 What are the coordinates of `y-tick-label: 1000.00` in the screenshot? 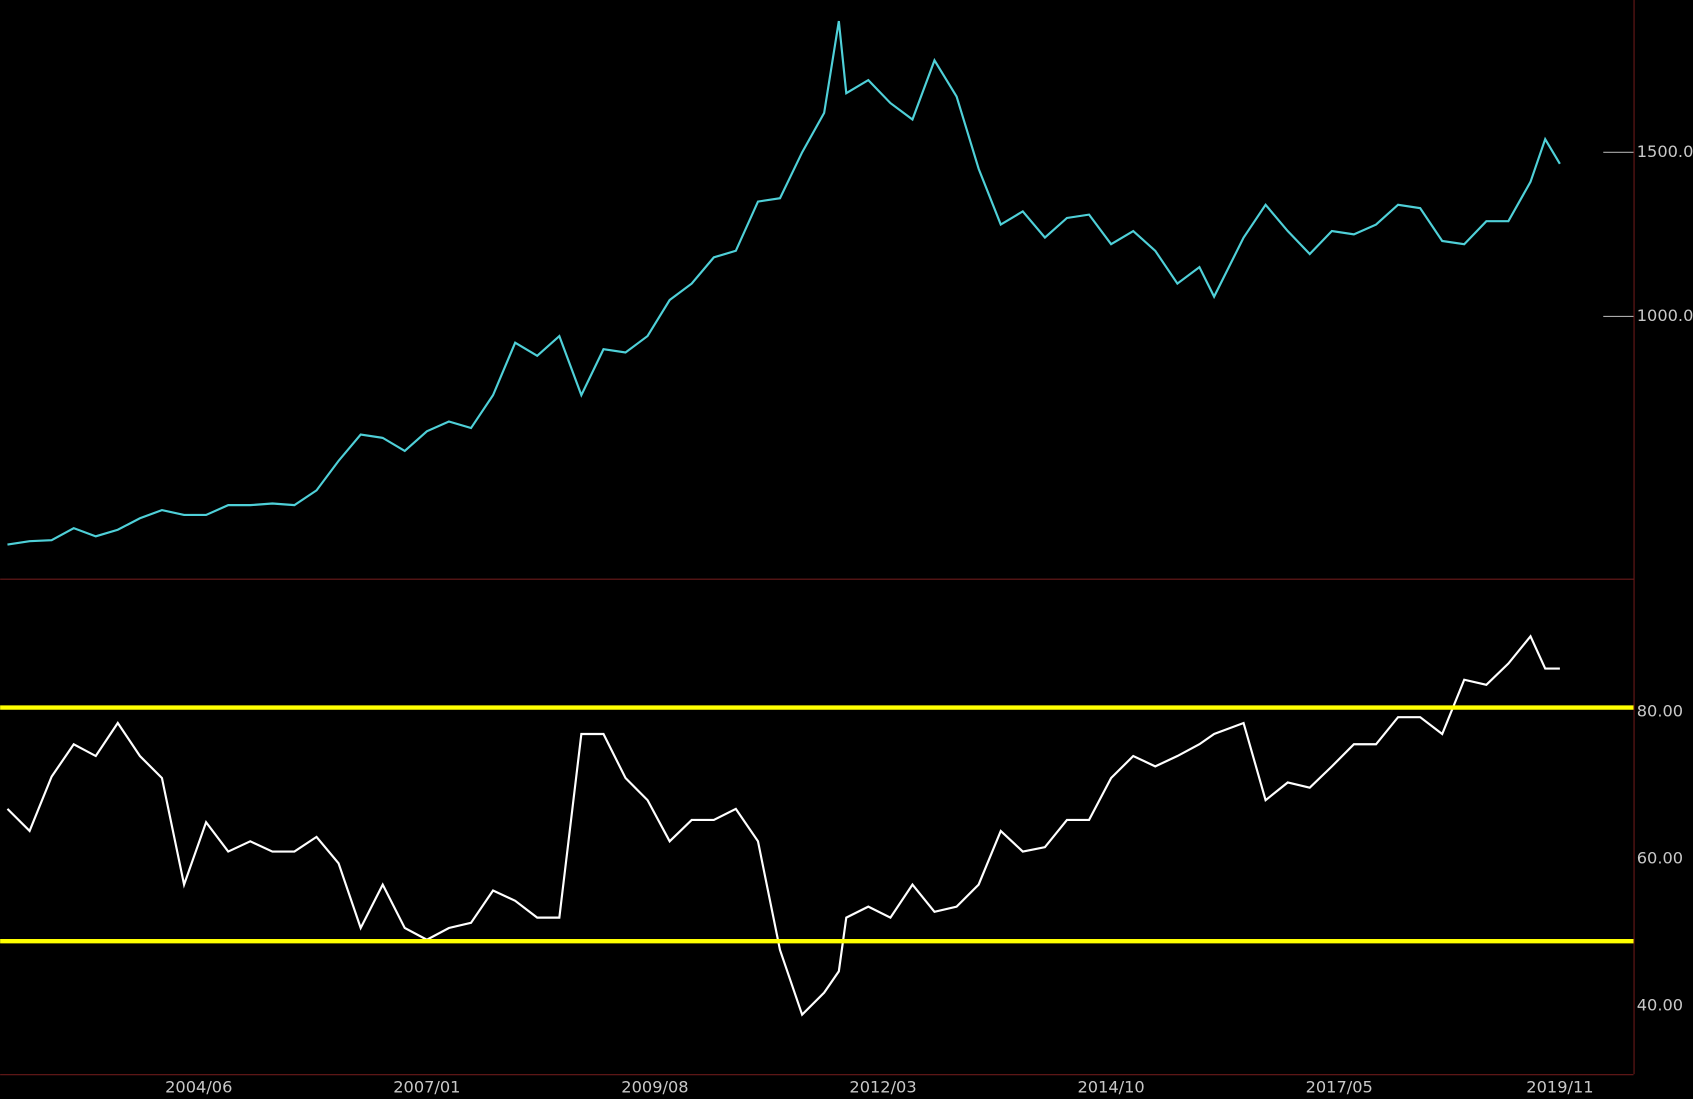 It's located at (1665, 315).